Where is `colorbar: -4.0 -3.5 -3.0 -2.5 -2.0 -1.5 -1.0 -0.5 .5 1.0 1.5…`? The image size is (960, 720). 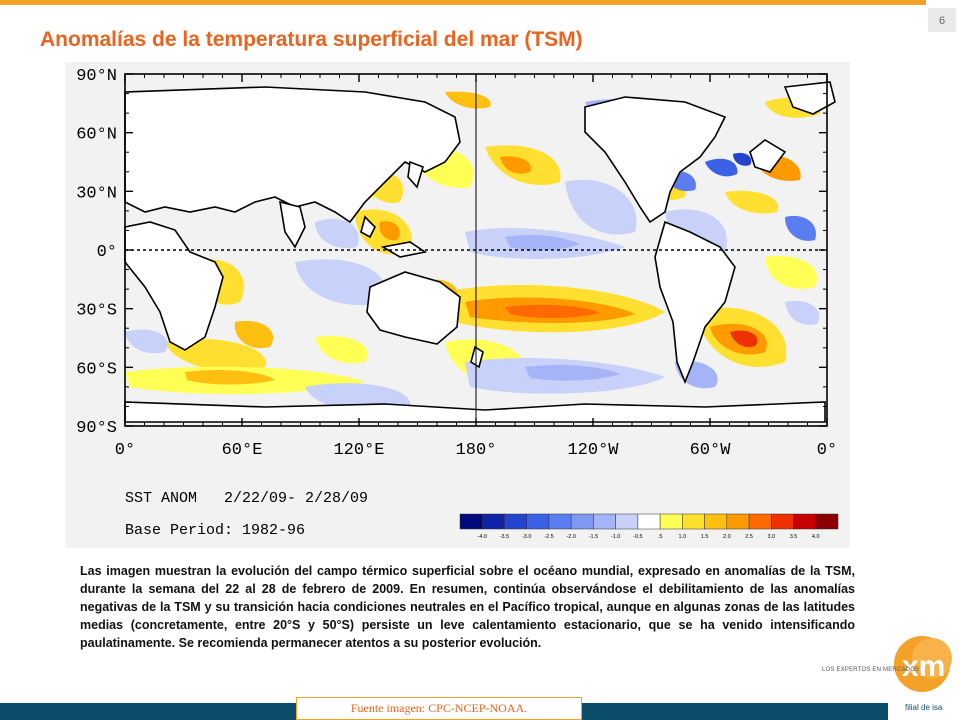
colorbar: -4.0 -3.5 -3.0 -2.5 -2.0 -1.5 -1.0 -0.5 .5 1.0 1.5… is located at coordinates (649, 526).